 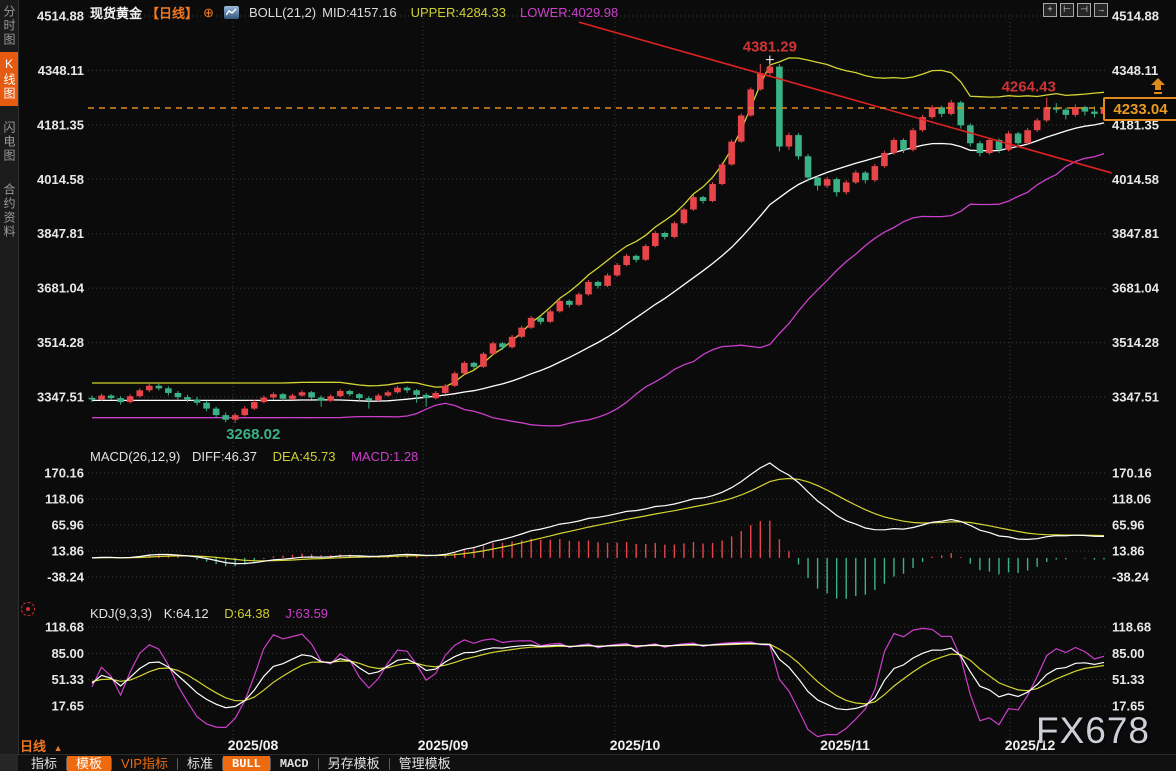 I want to click on boll-mid-value: MID:4157.16, so click(x=359, y=12).